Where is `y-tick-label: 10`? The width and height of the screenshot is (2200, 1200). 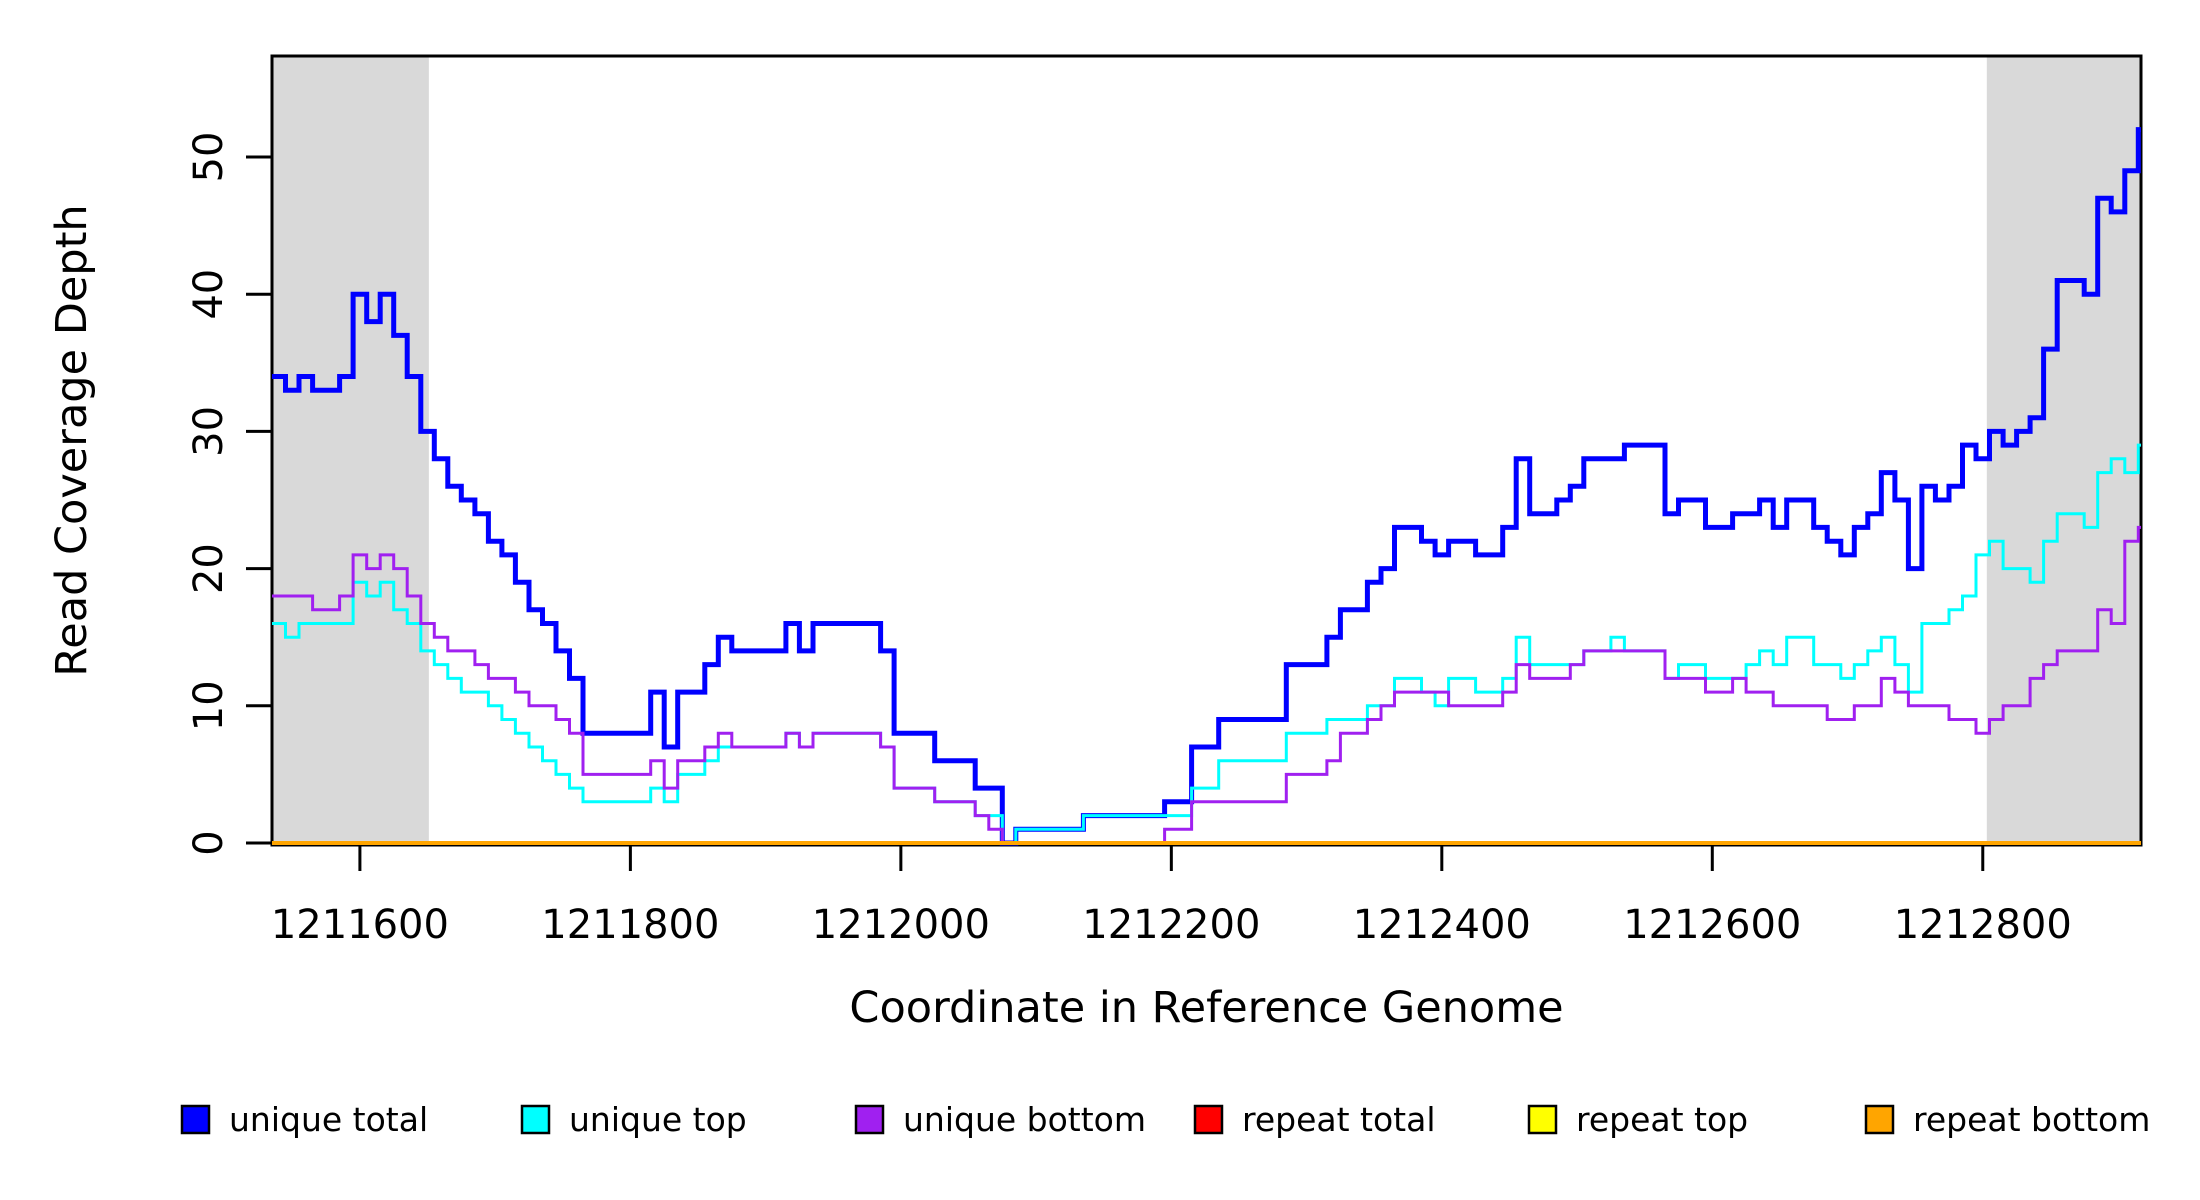 y-tick-label: 10 is located at coordinates (209, 705).